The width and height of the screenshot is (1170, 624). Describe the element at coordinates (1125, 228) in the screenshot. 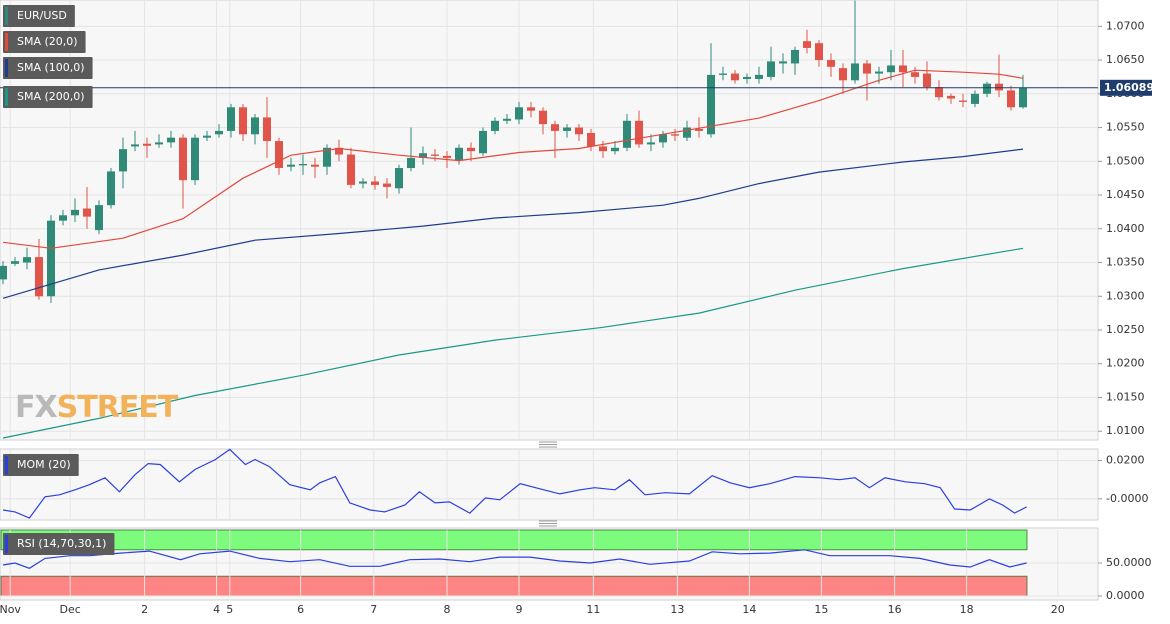

I see `y-tick-label: 1.0400` at that location.